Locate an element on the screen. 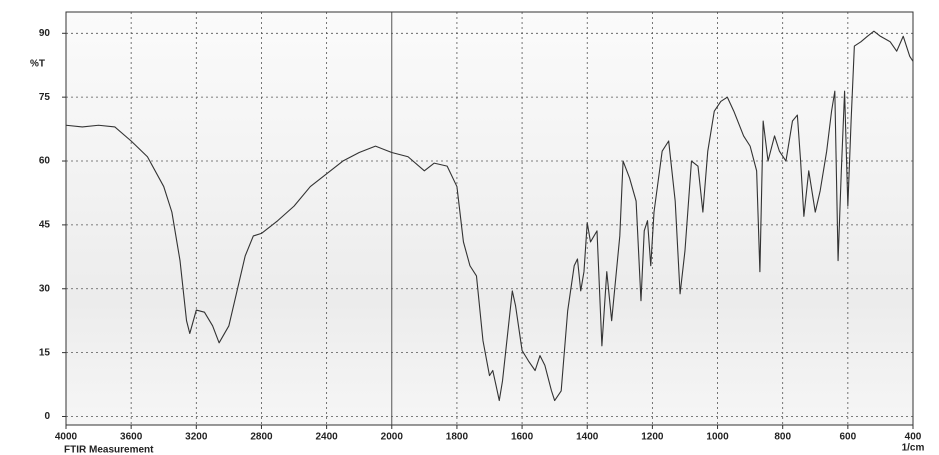  x-tick-label: 1600 is located at coordinates (522, 437).